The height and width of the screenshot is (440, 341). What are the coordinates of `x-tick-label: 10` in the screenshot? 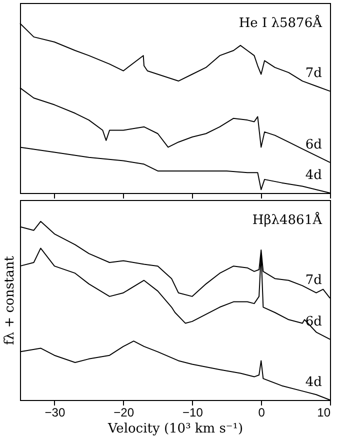 It's located at (324, 413).